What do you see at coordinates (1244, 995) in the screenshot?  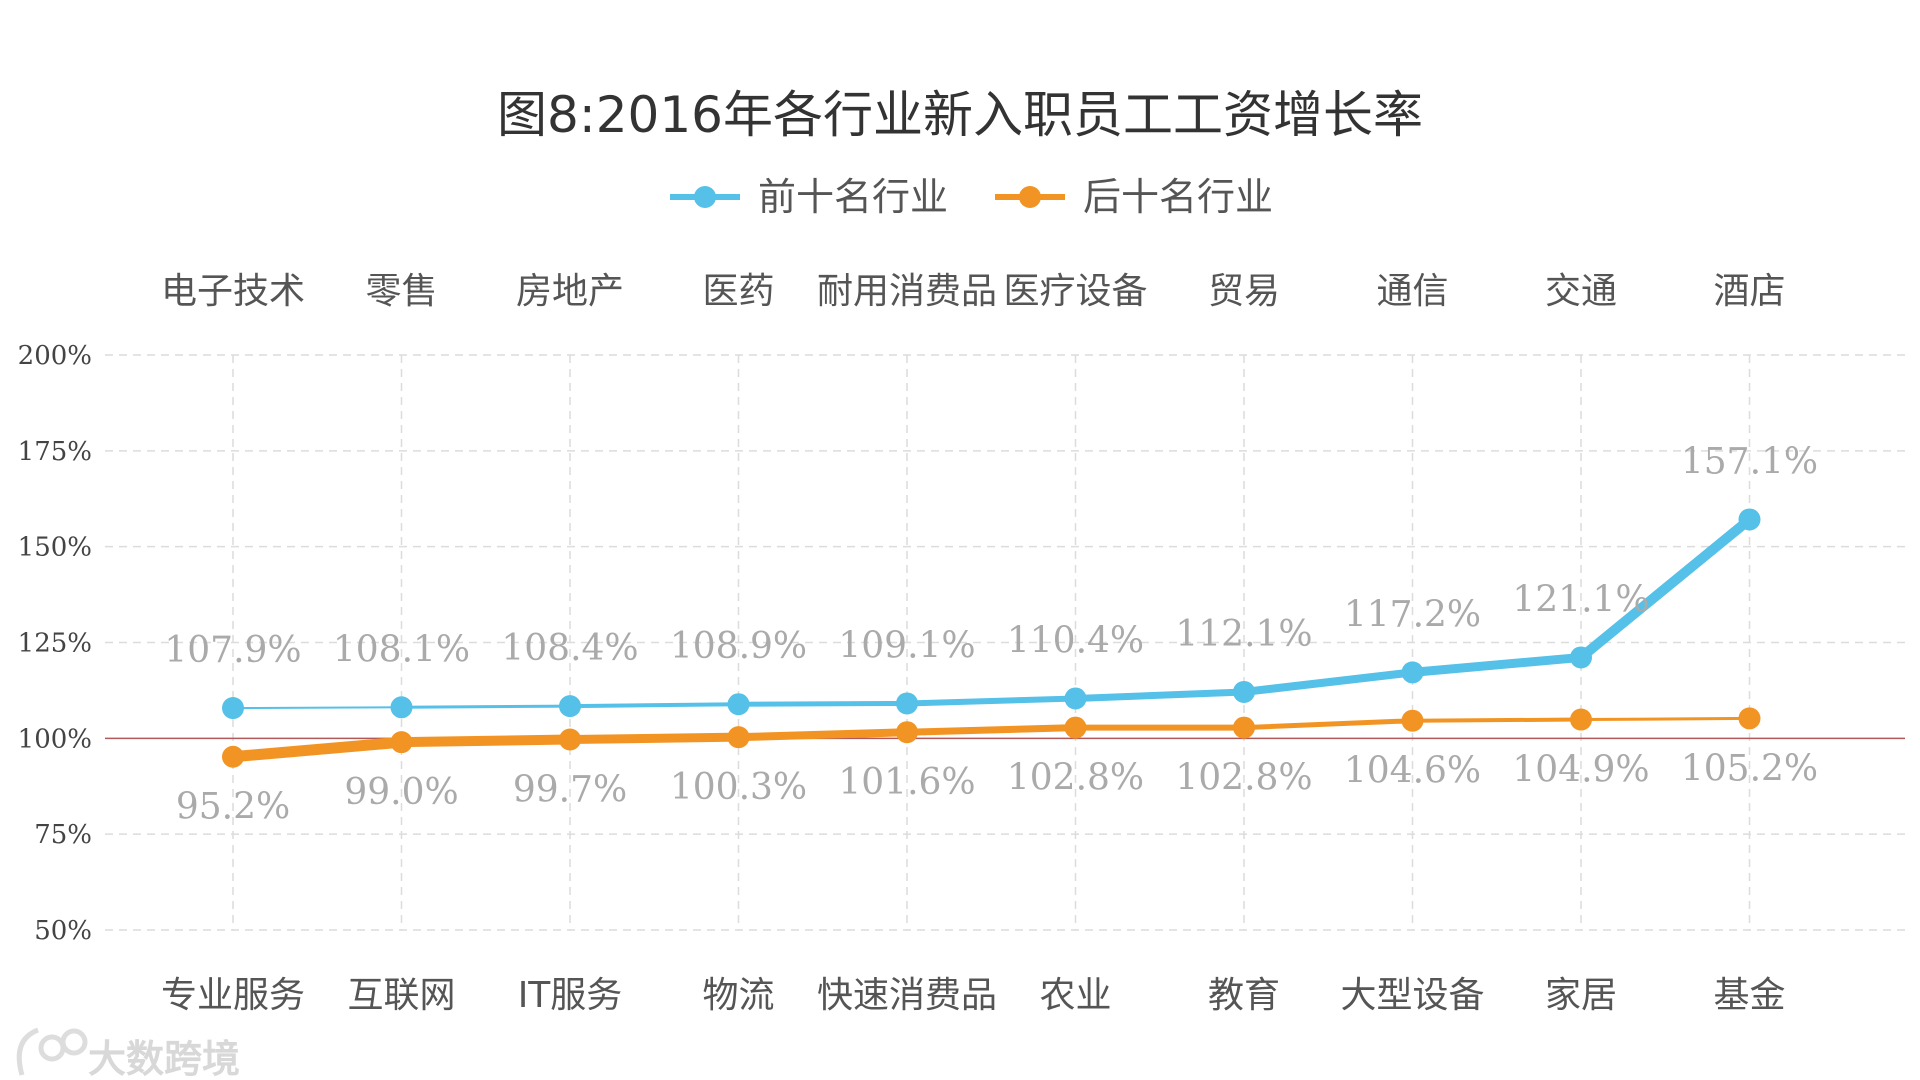 I see `category-label-bottom: 教育` at bounding box center [1244, 995].